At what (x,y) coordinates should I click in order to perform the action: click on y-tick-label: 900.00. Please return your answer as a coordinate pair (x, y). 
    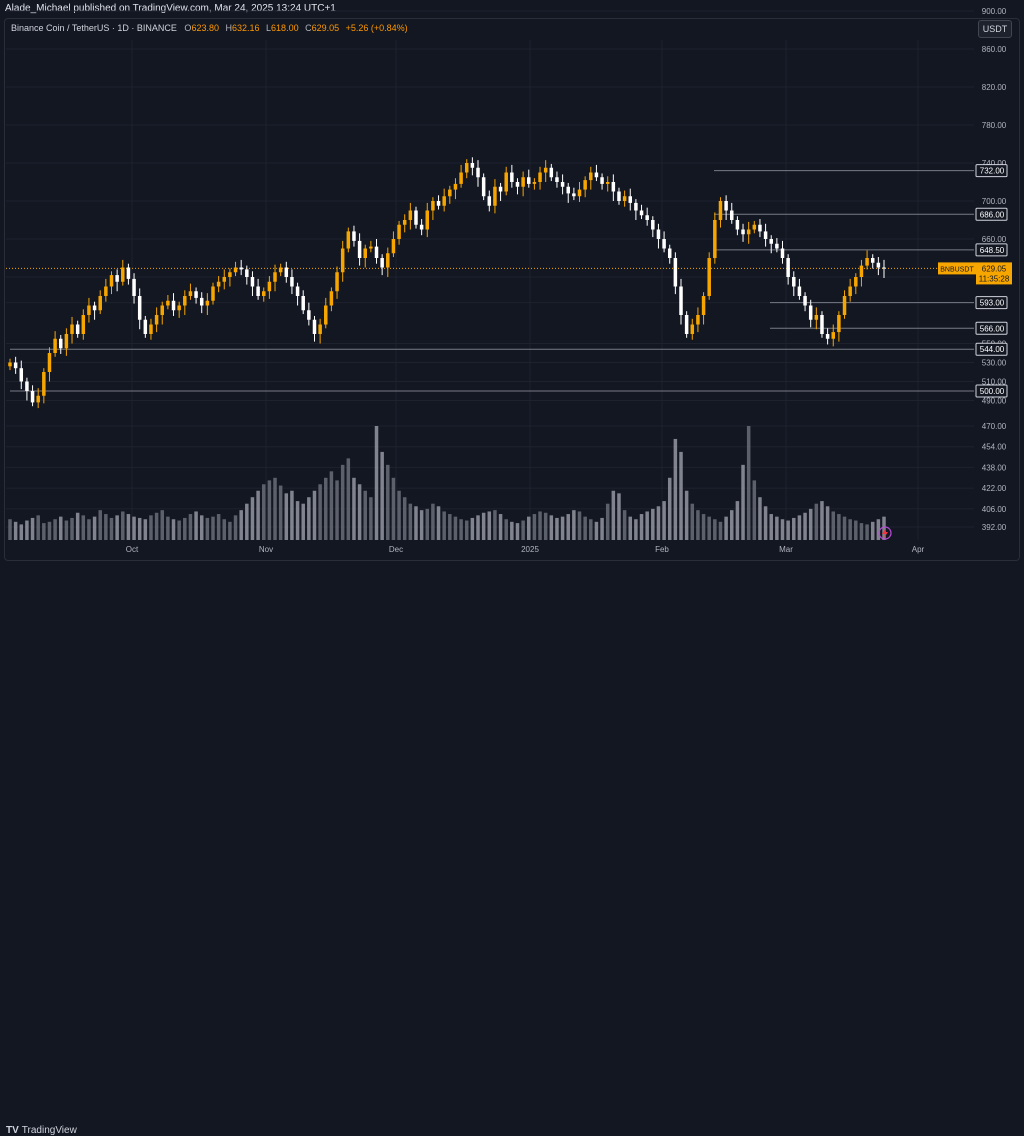
    Looking at the image, I should click on (994, 11).